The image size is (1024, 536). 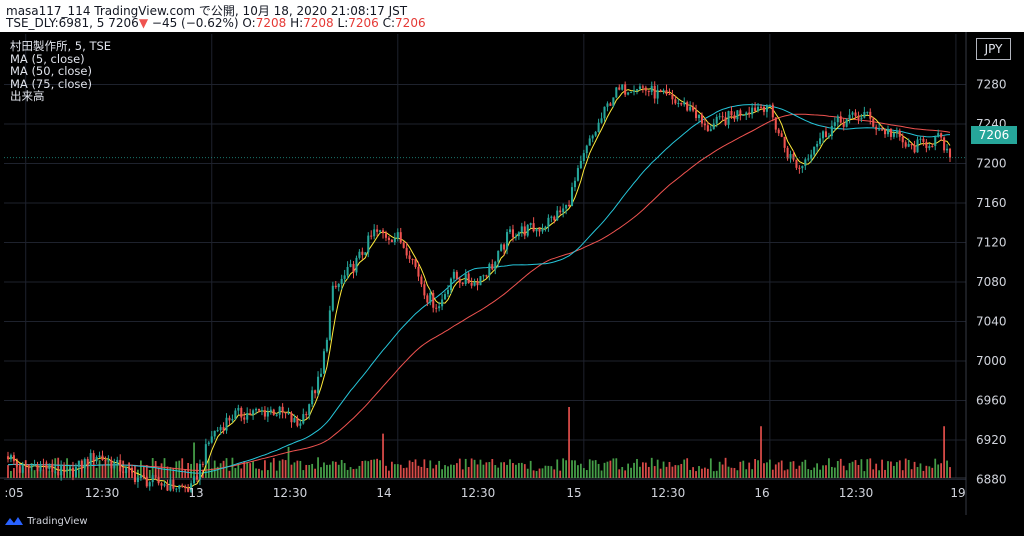 What do you see at coordinates (51, 71) in the screenshot?
I see `legend-ma50: MA (50, close)` at bounding box center [51, 71].